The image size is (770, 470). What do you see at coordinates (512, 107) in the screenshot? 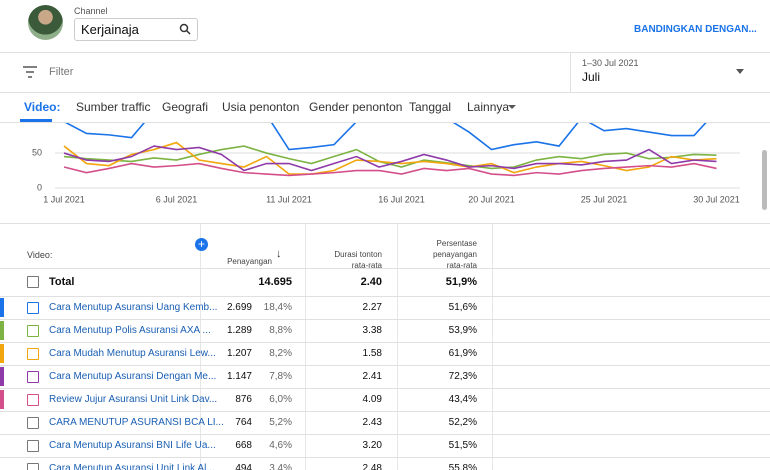
I see `tab-arrow` at bounding box center [512, 107].